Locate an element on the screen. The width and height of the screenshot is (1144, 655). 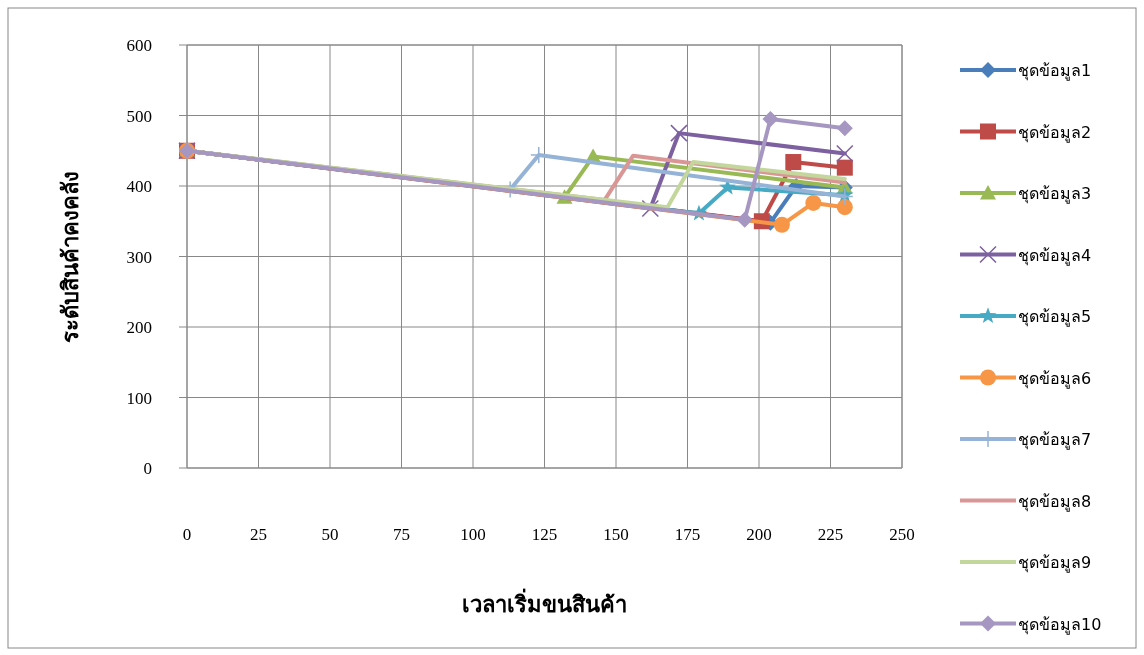
legend-label: ชุดข้อมูล9 is located at coordinates (1055, 563).